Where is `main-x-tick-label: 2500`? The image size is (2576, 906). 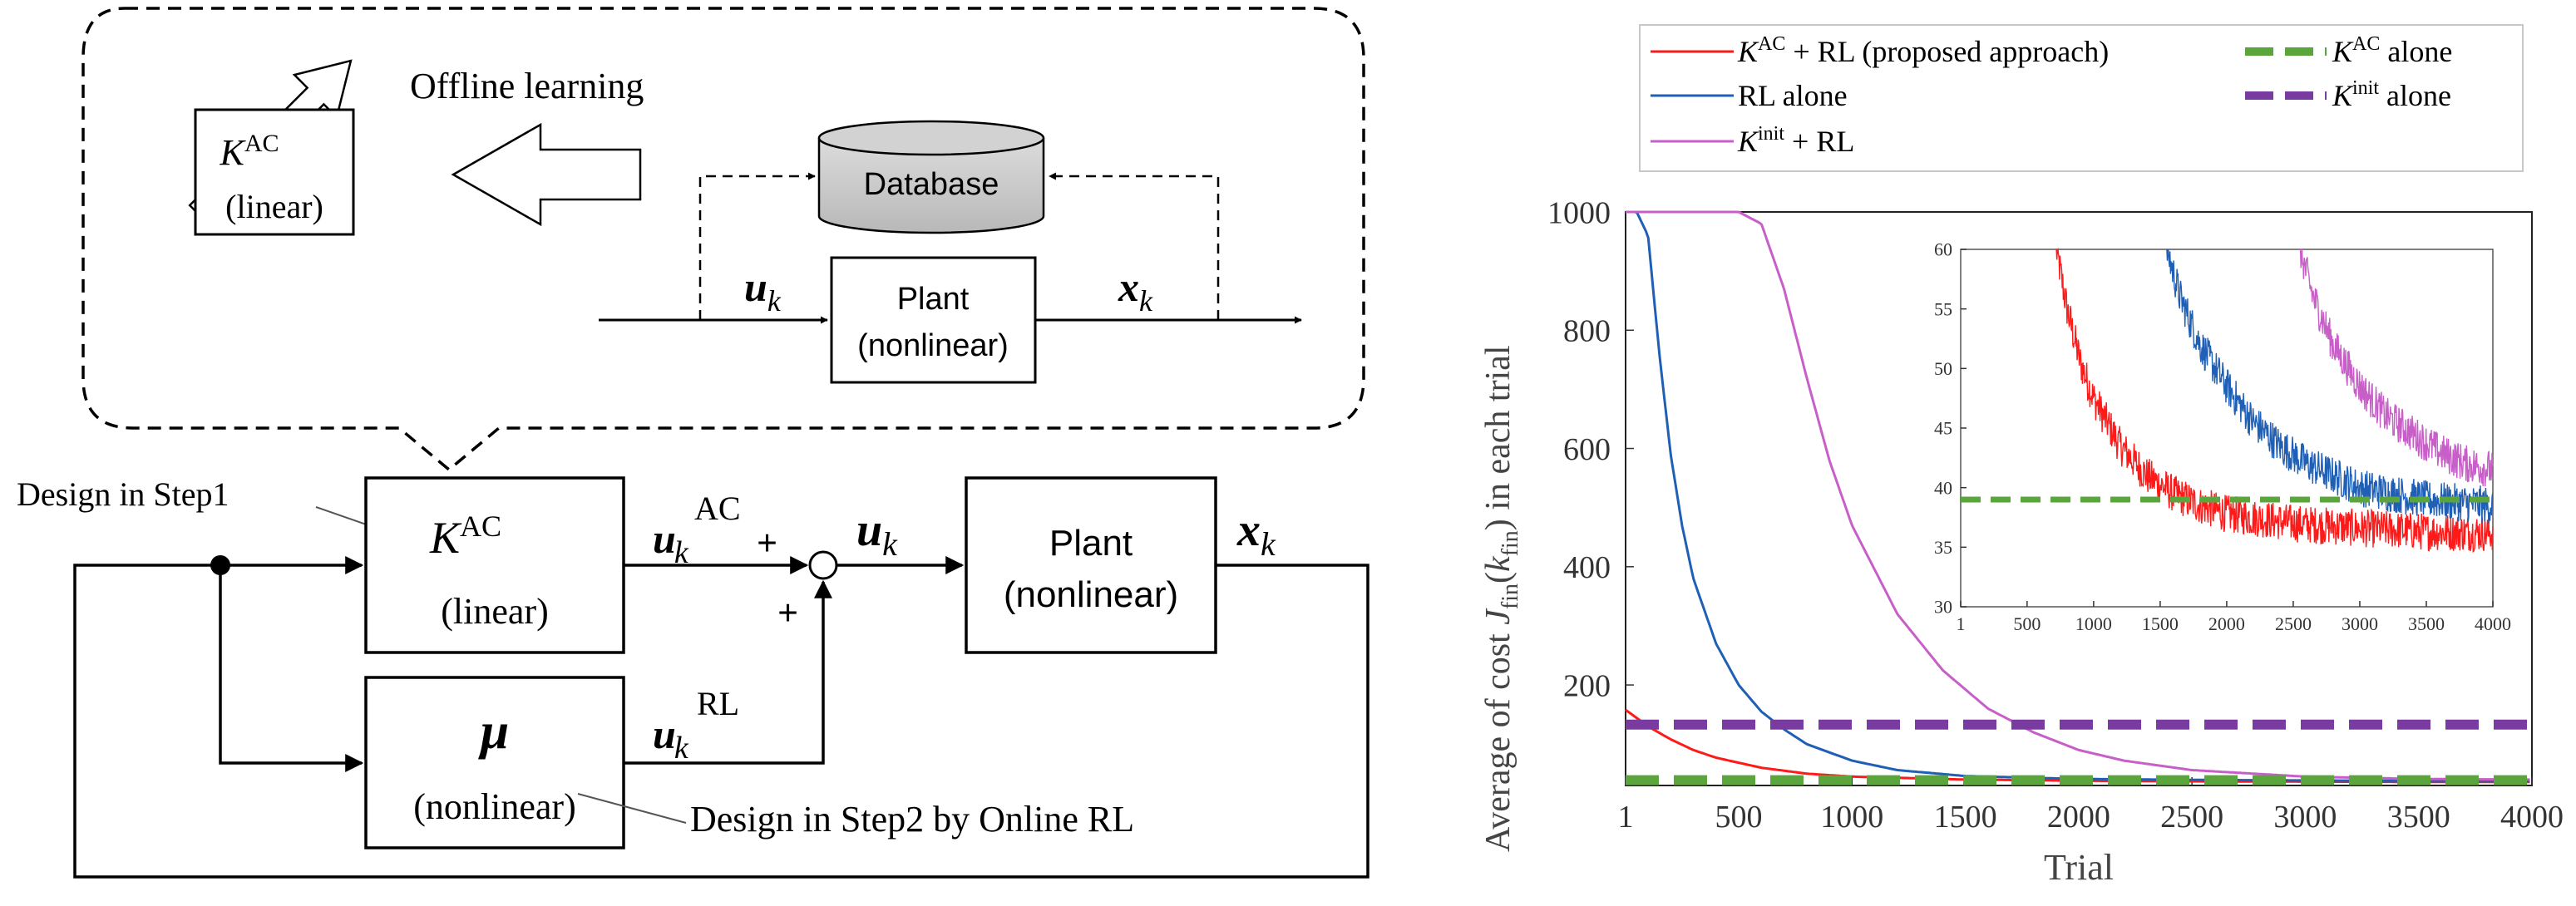
main-x-tick-label: 2500 is located at coordinates (2191, 817).